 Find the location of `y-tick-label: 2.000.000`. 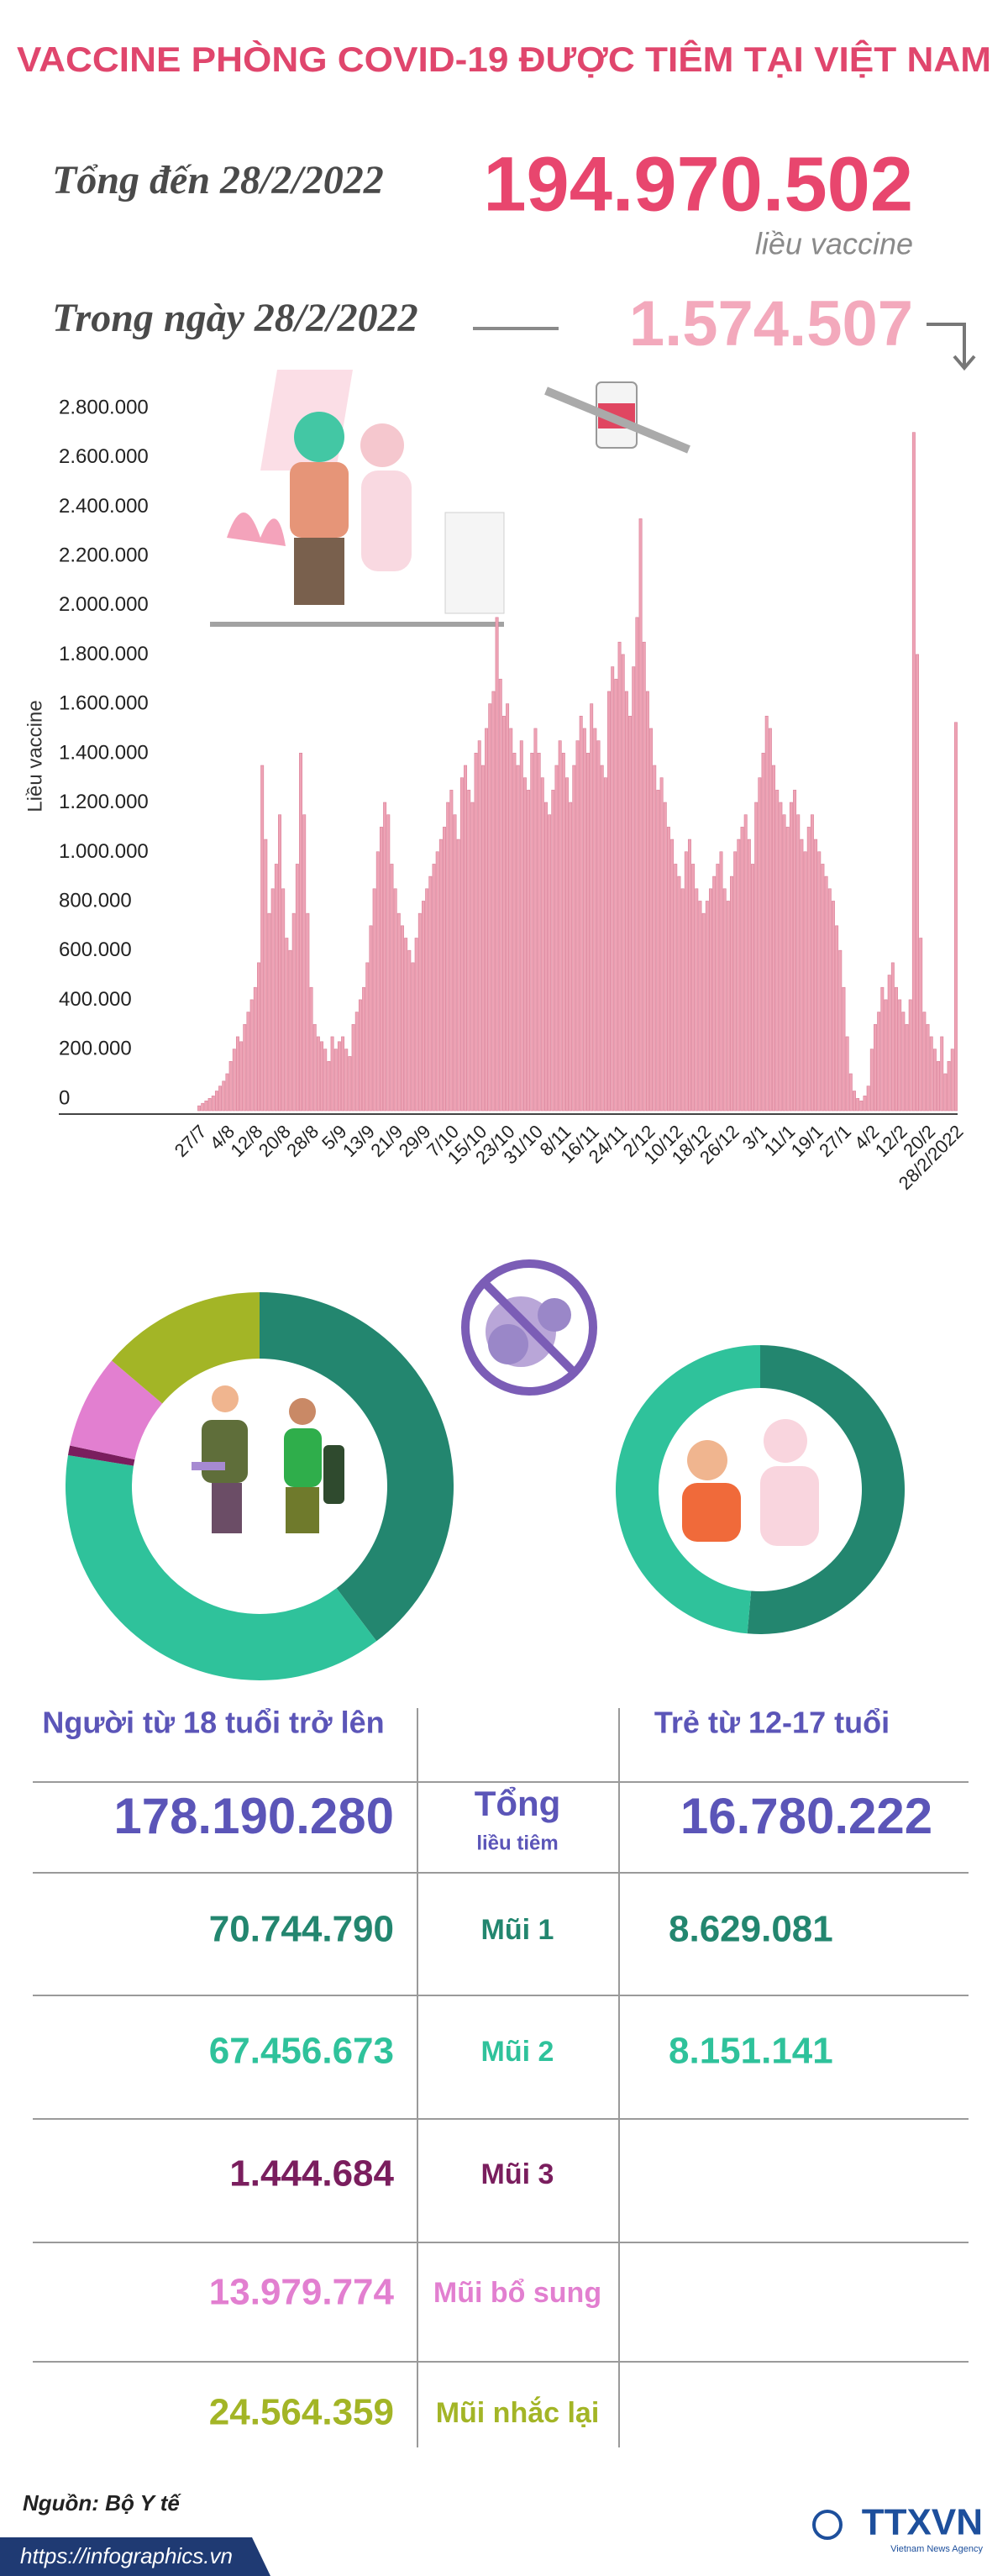

y-tick-label: 2.000.000 is located at coordinates (104, 604).